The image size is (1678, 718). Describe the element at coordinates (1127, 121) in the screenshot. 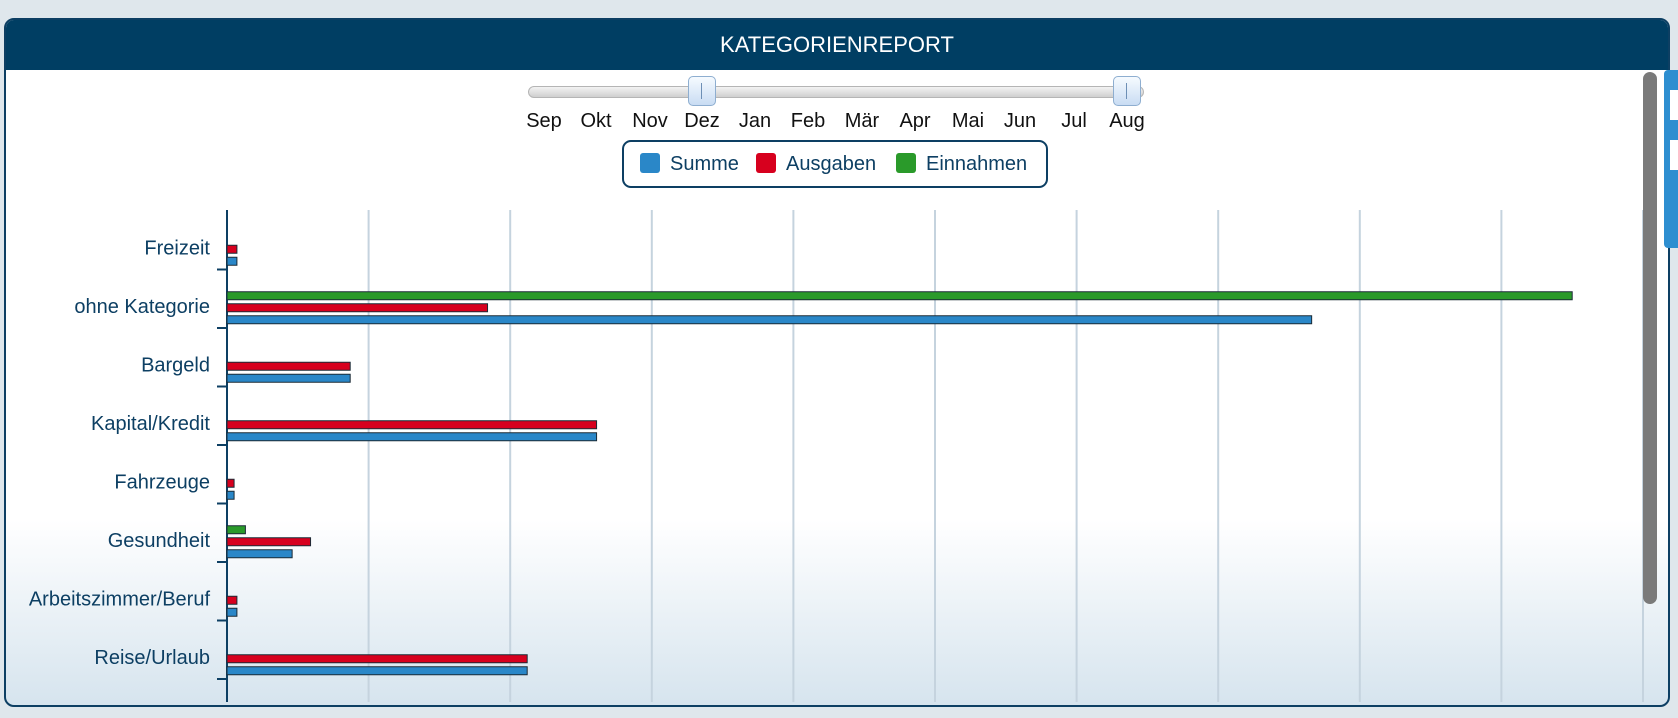

I see `month-label: Aug` at that location.